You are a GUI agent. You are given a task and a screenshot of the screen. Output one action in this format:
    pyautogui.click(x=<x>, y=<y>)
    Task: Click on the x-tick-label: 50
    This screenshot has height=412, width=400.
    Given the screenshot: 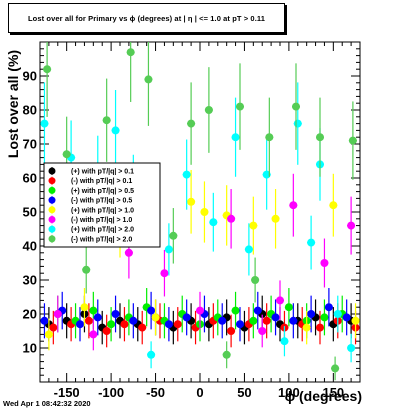 What is the action you would take?
    pyautogui.click(x=244, y=392)
    